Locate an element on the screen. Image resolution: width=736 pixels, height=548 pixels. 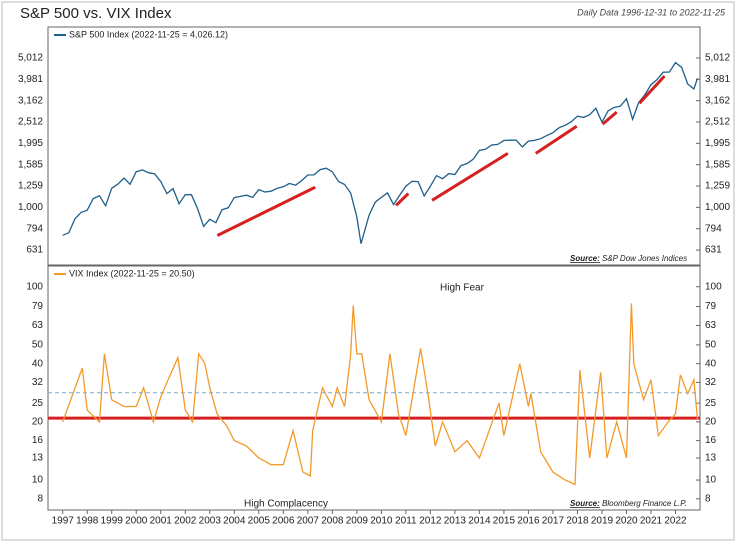
y2-tick-label: 40 is located at coordinates (711, 363).